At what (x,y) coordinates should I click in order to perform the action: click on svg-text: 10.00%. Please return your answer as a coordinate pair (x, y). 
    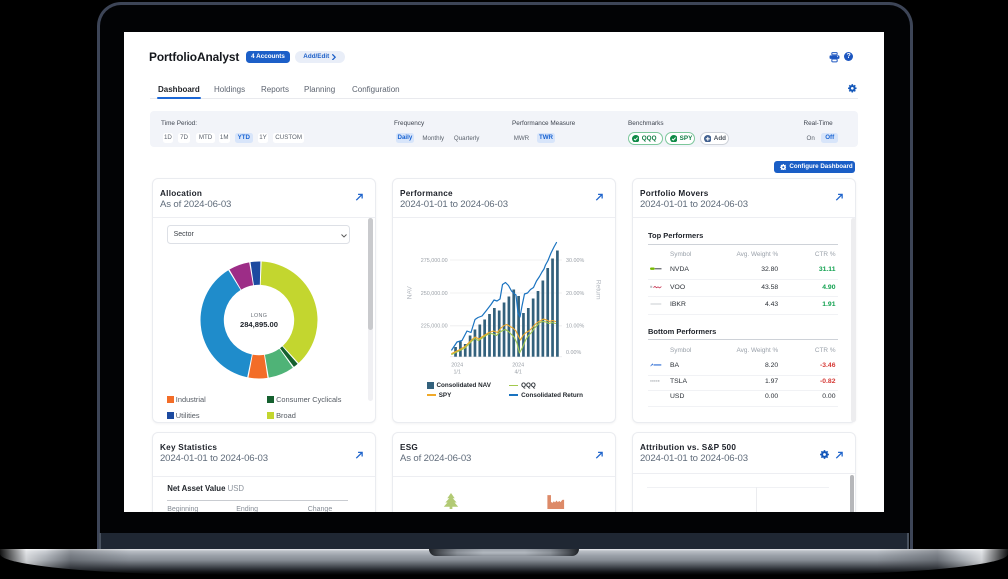
    Looking at the image, I should click on (575, 327).